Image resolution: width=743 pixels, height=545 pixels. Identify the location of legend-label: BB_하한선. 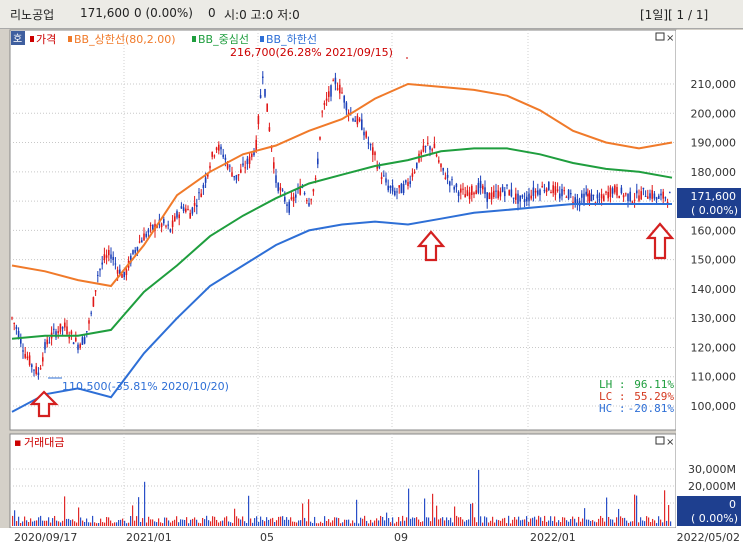
(291, 39).